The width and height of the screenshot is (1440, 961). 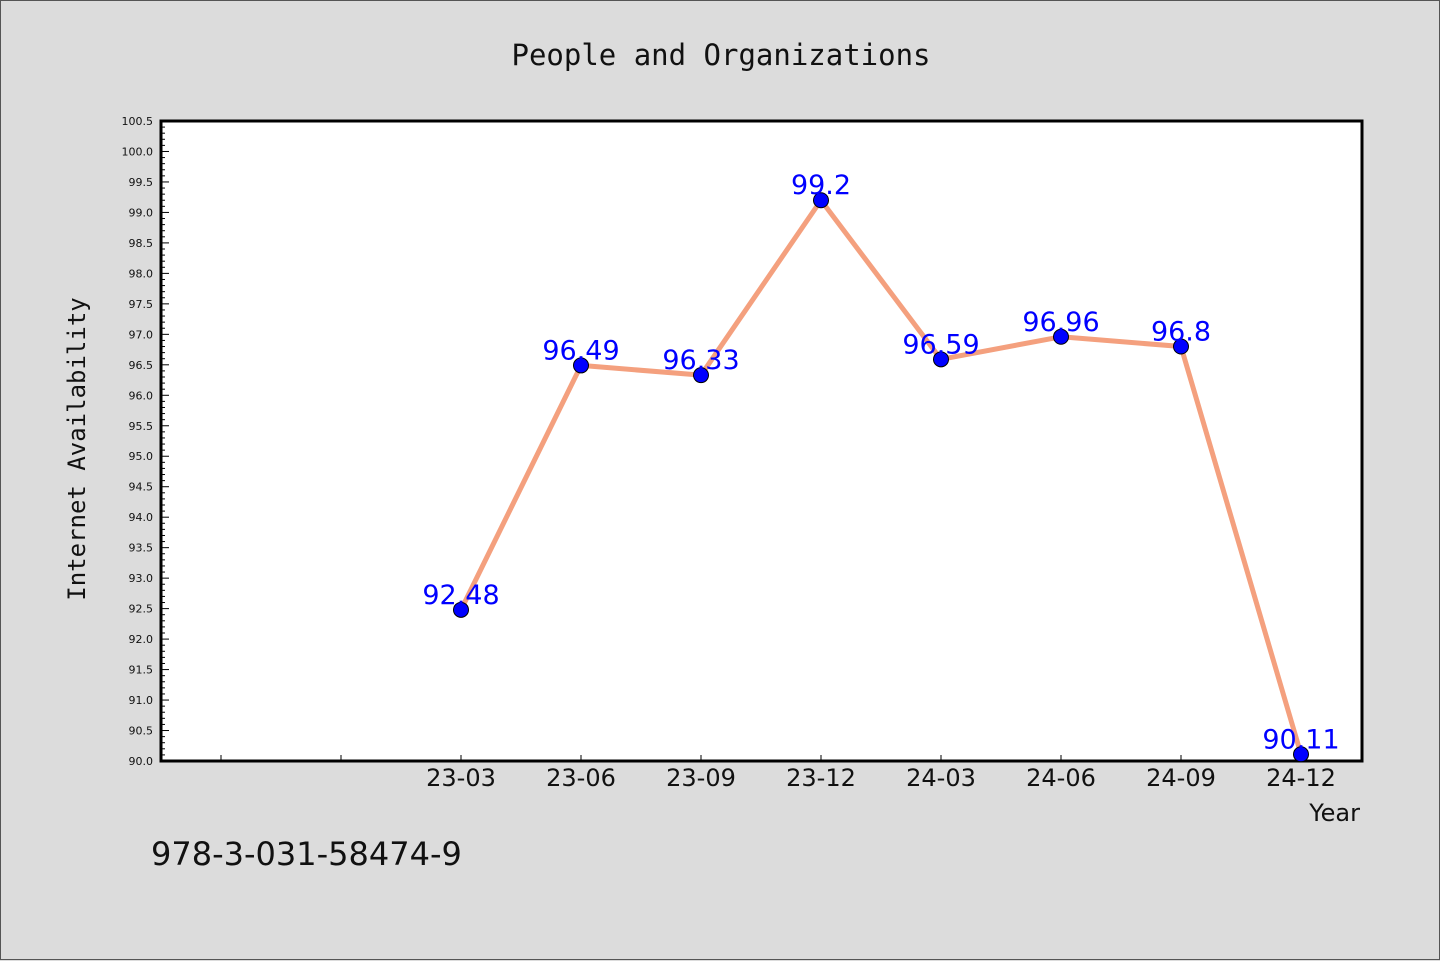 I want to click on data-label: 96.8, so click(x=1181, y=332).